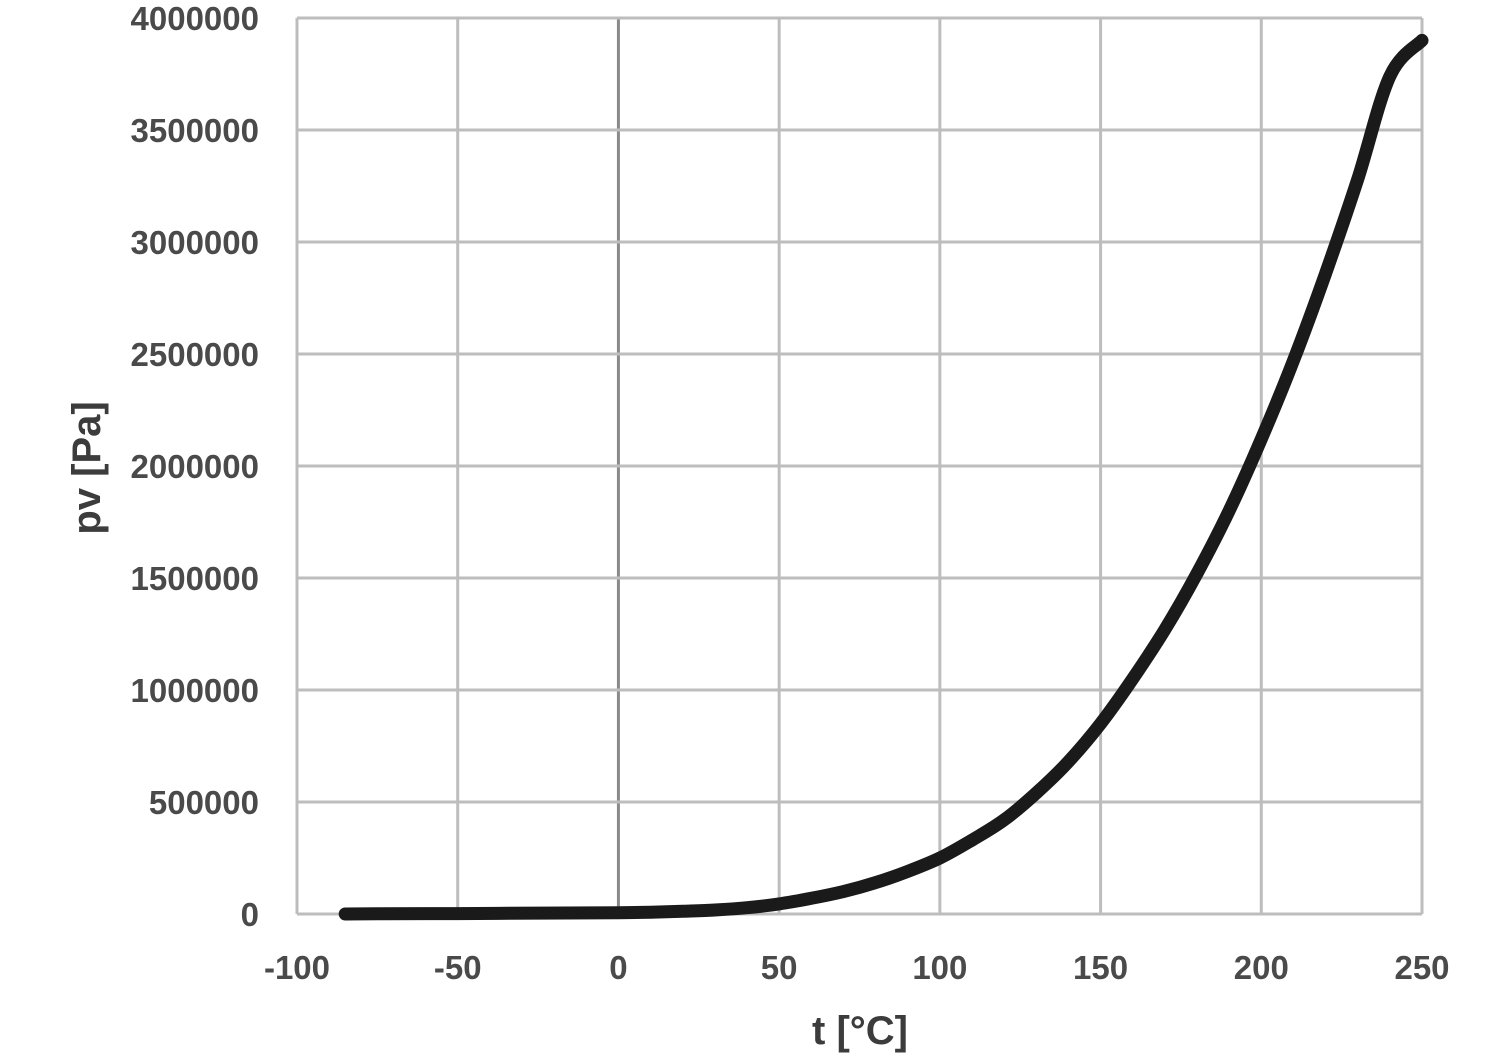 The width and height of the screenshot is (1491, 1057). What do you see at coordinates (860, 1031) in the screenshot?
I see `x-axis-title: t [°C]` at bounding box center [860, 1031].